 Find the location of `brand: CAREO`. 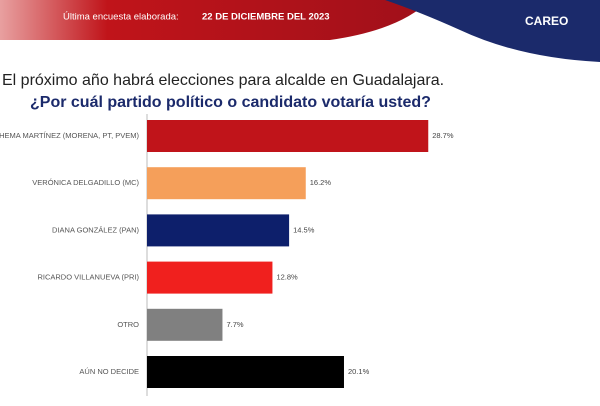

brand: CAREO is located at coordinates (546, 21).